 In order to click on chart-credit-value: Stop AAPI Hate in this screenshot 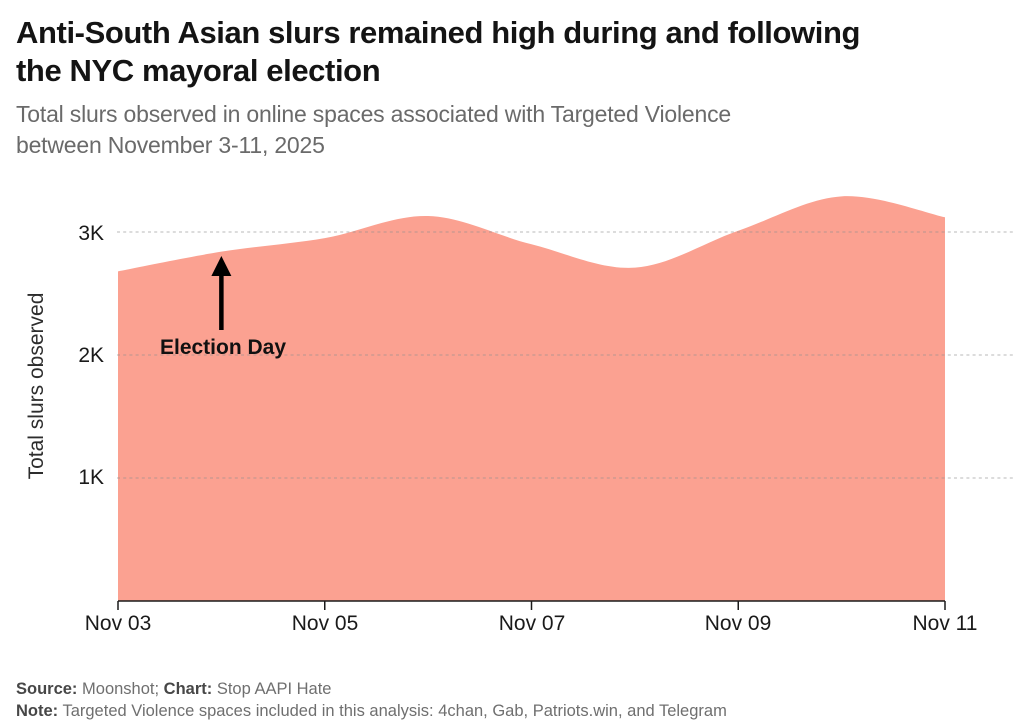, I will do `click(272, 689)`.